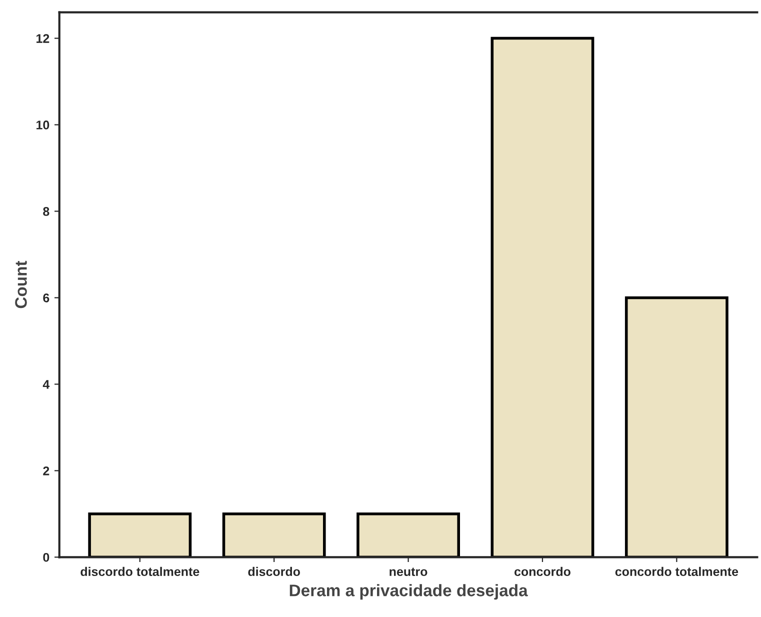 This screenshot has width=761, height=617. What do you see at coordinates (409, 572) in the screenshot?
I see `x-tick-label: neutro` at bounding box center [409, 572].